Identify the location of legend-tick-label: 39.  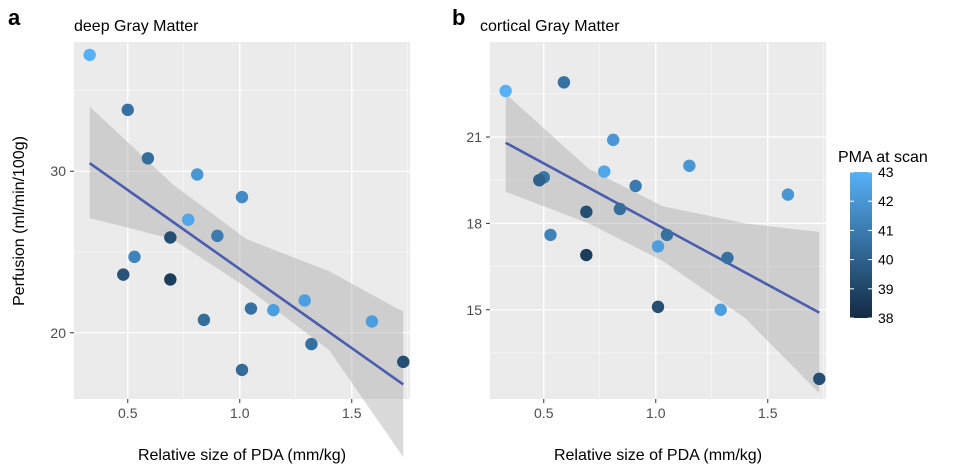
(886, 289).